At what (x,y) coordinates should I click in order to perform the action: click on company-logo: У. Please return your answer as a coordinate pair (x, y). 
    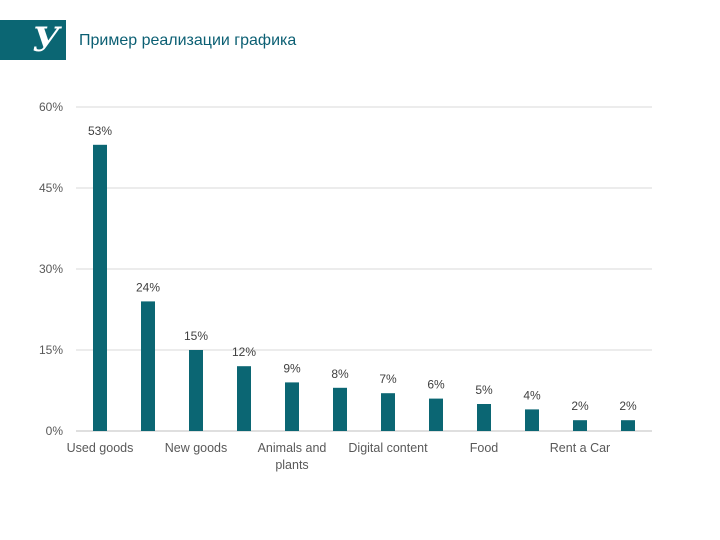
    Looking at the image, I should click on (33, 40).